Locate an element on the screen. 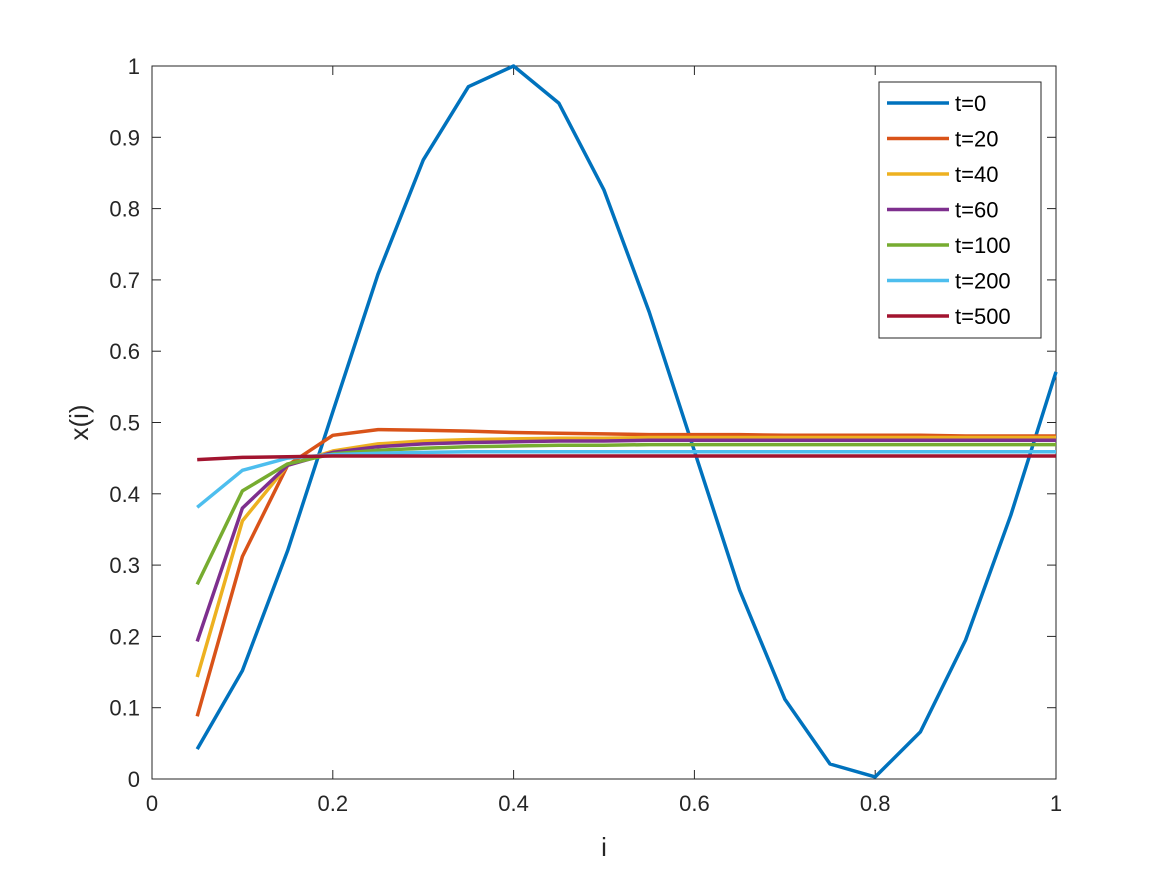  y-axis-label: x(i) is located at coordinates (79, 422).